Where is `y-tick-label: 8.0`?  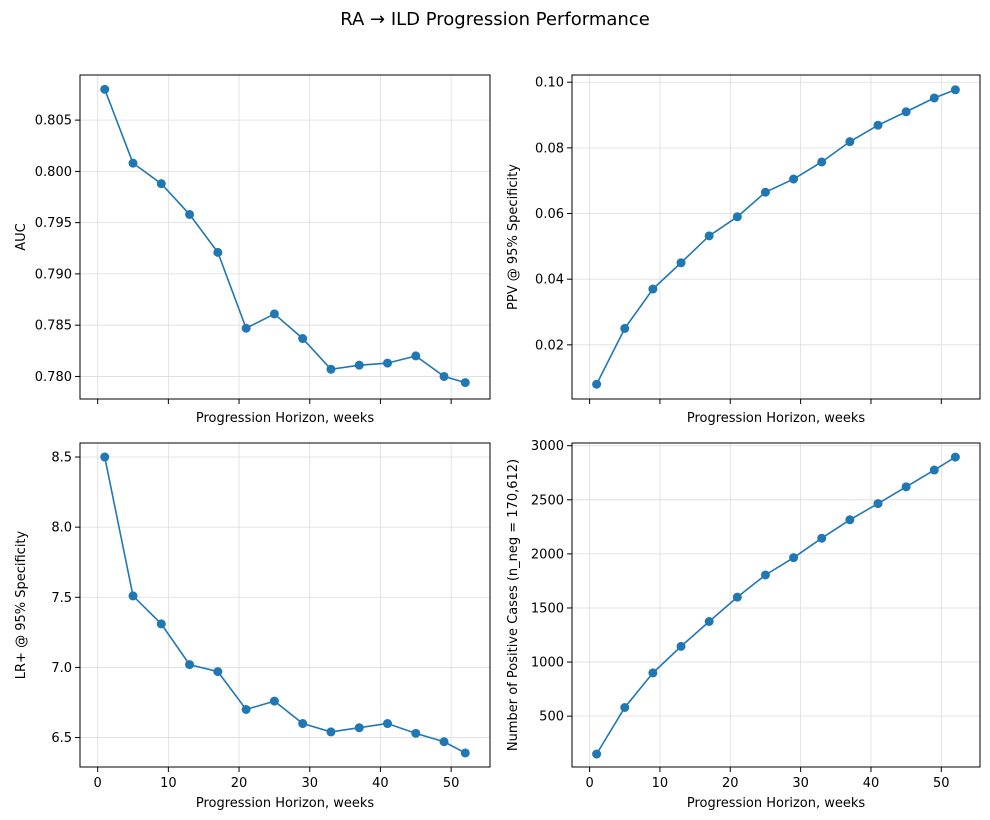
y-tick-label: 8.0 is located at coordinates (61, 528).